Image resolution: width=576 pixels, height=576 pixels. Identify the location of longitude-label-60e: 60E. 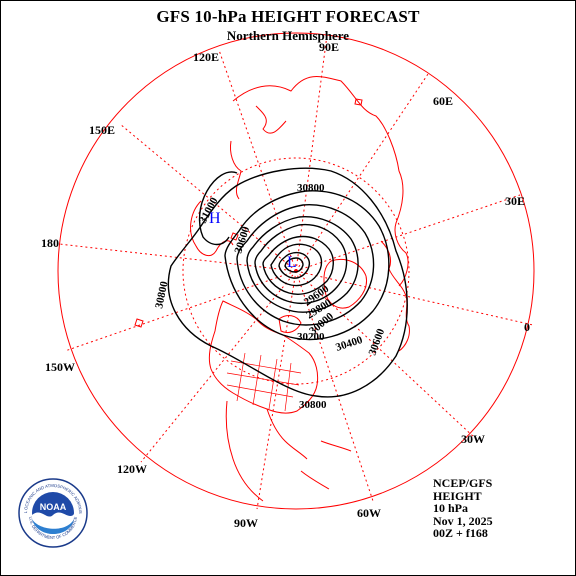
(443, 101).